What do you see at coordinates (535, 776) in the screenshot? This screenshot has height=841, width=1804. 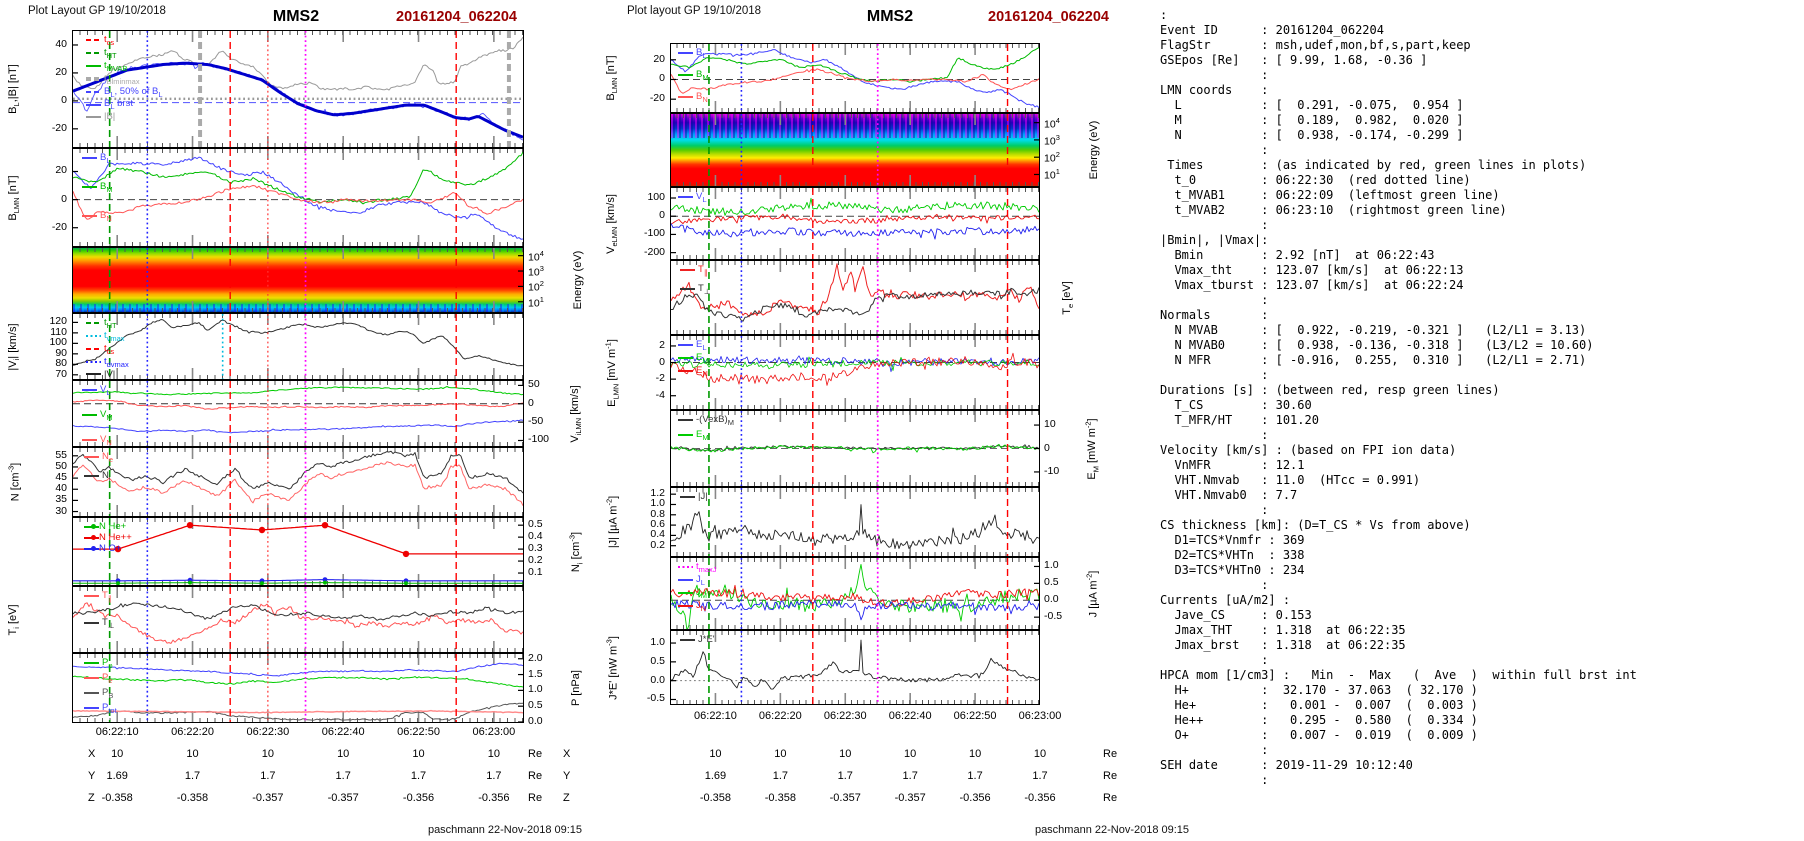 I see `pos-row-unit: Re` at bounding box center [535, 776].